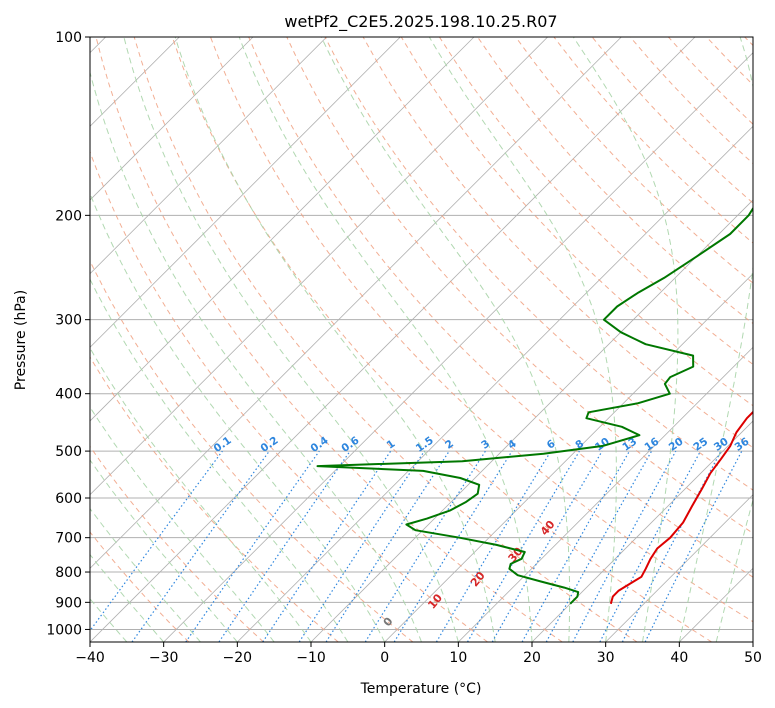 Image resolution: width=775 pixels, height=708 pixels. Describe the element at coordinates (311, 658) in the screenshot. I see `x-tick-label: −10` at that location.